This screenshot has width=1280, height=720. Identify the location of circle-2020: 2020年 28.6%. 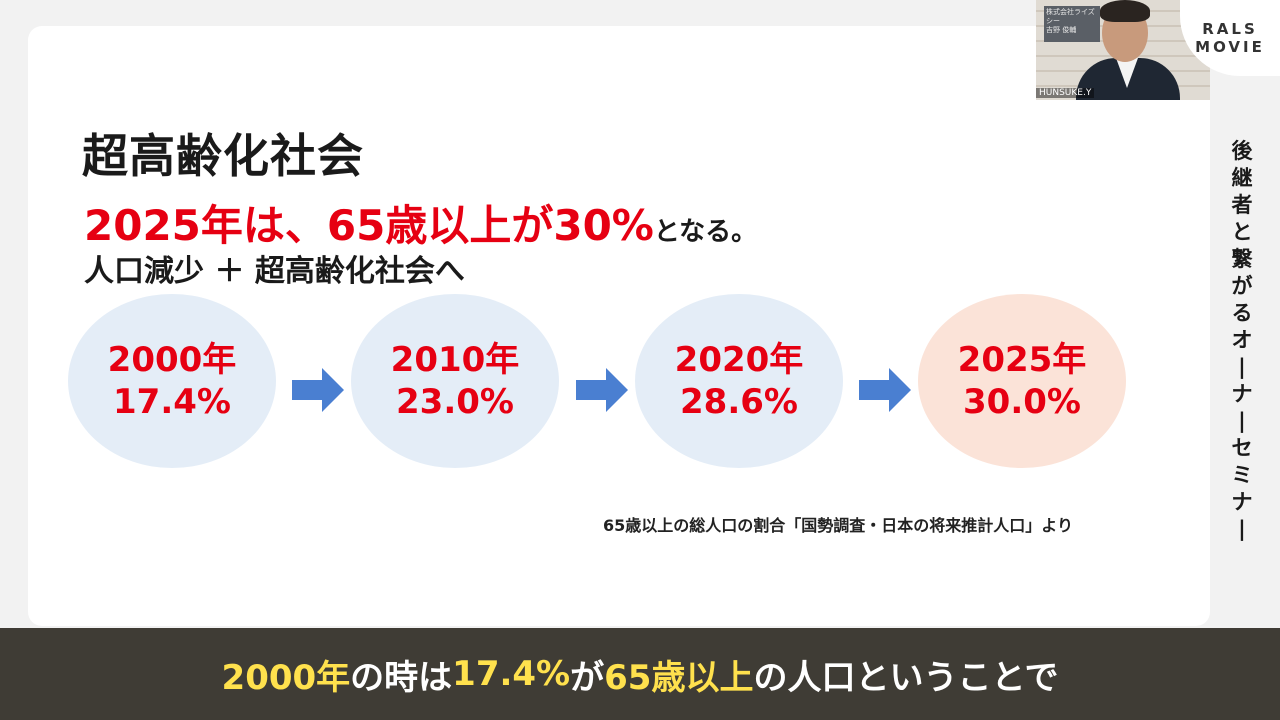
(739, 381).